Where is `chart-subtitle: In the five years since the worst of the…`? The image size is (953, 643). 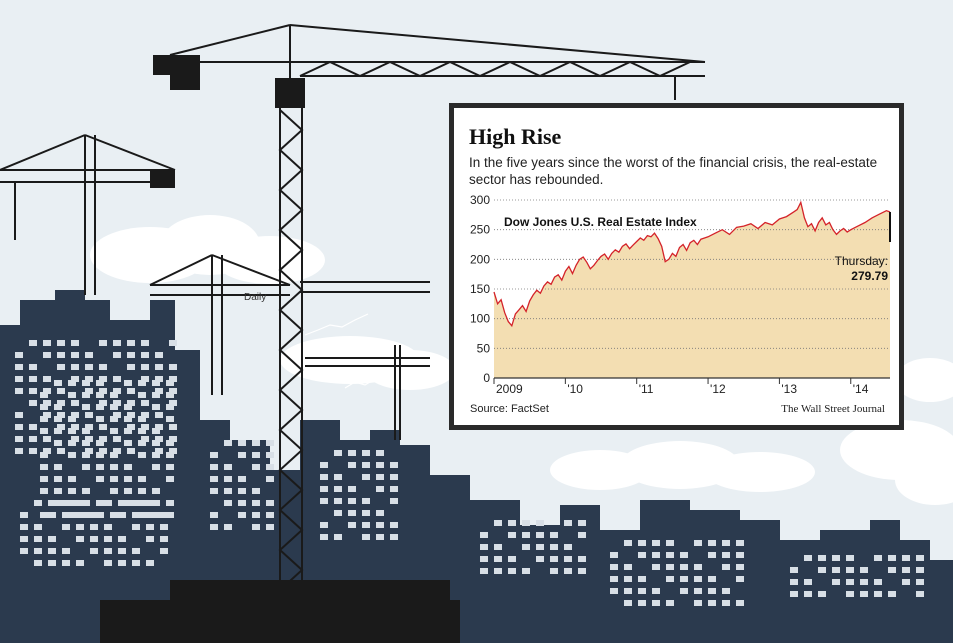
chart-subtitle: In the five years since the worst of the… is located at coordinates (673, 171).